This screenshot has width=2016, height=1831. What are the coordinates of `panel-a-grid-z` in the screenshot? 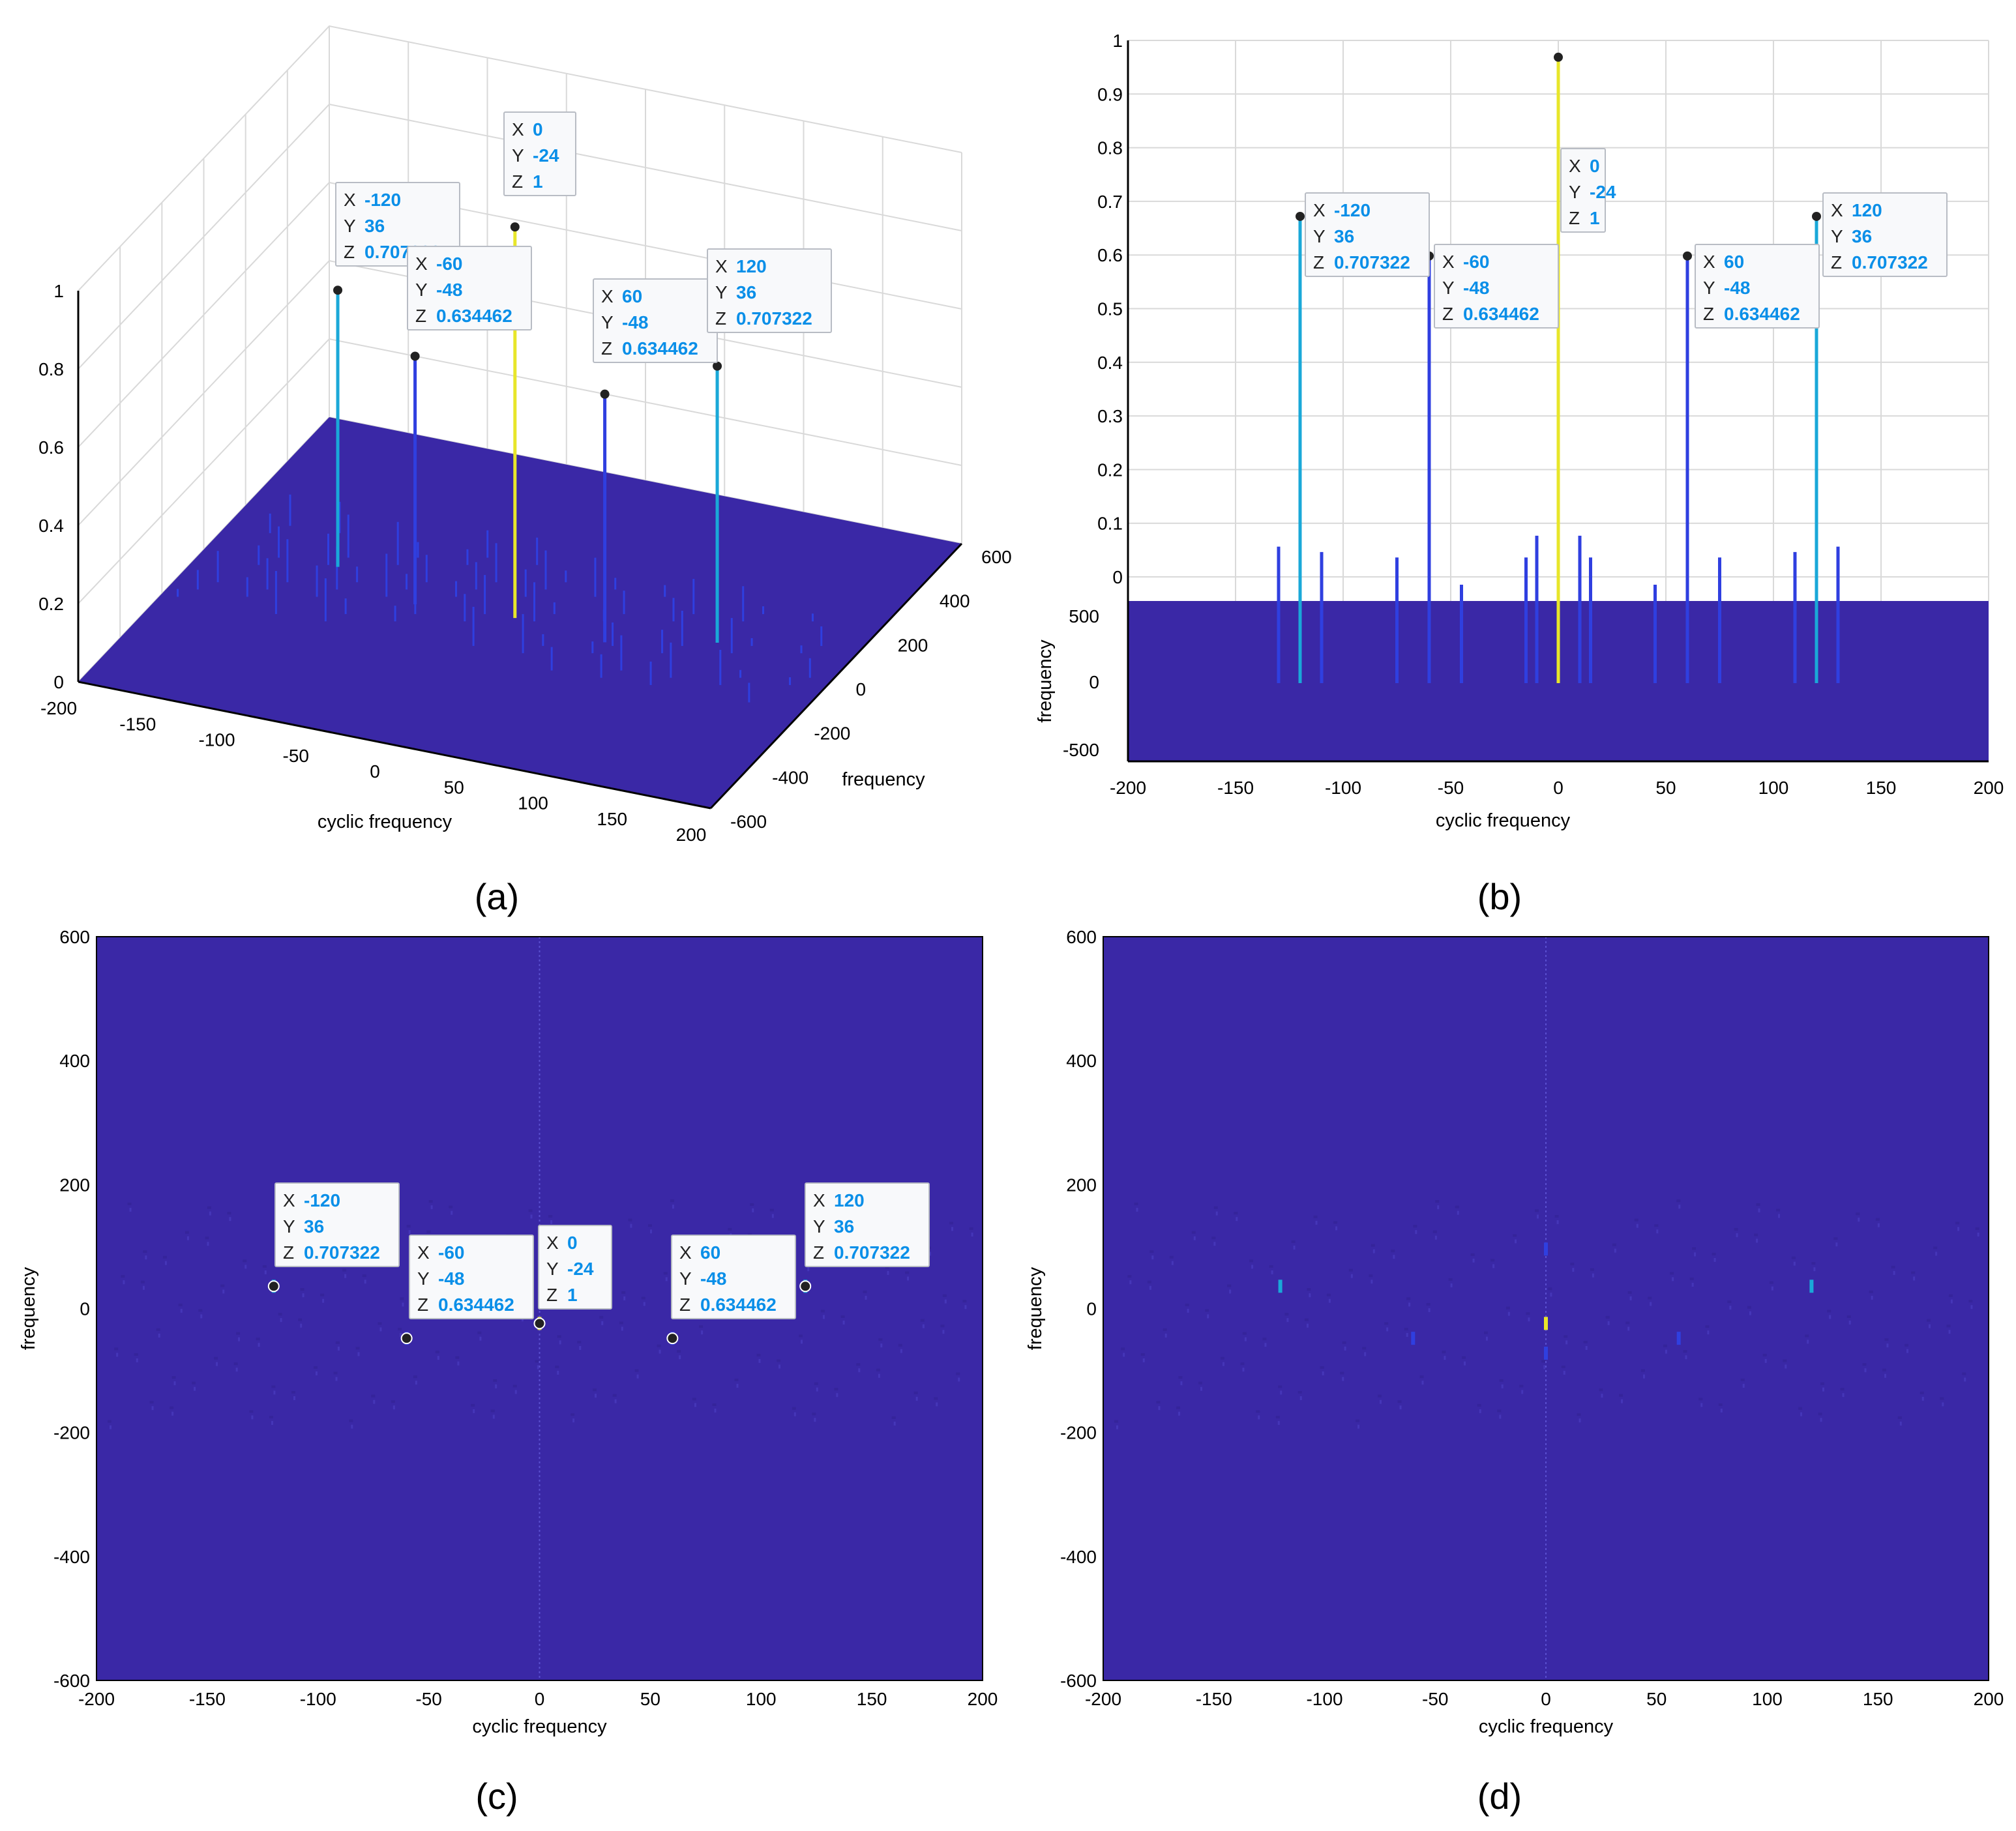 It's located at (520, 158).